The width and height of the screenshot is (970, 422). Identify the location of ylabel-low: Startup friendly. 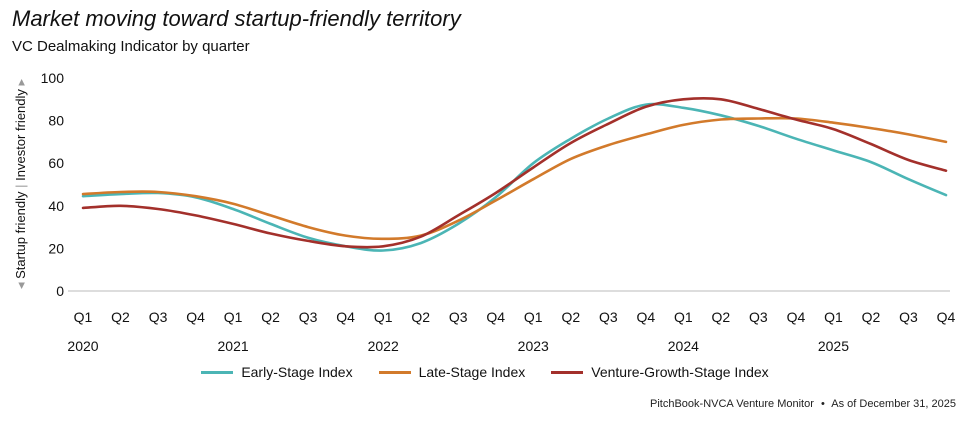
(20, 235).